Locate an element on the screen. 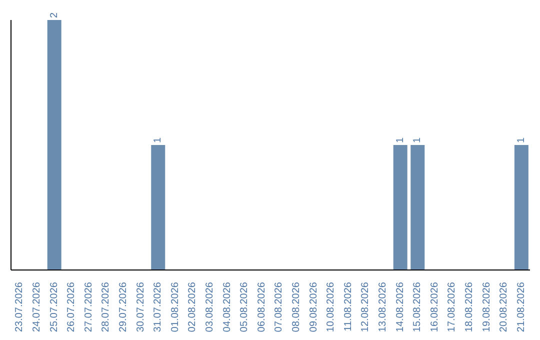 Image resolution: width=540 pixels, height=340 pixels. data-label: 2 is located at coordinates (54, 15).